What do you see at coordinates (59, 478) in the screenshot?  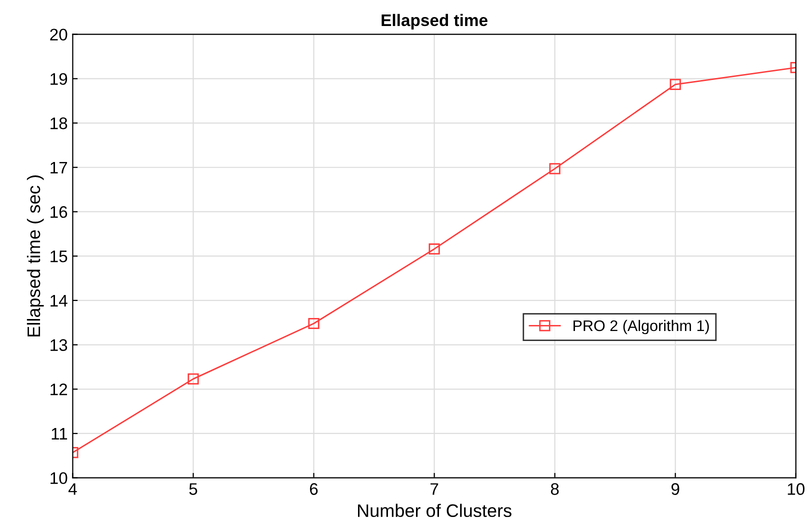 I see `y-tick-label: 10` at bounding box center [59, 478].